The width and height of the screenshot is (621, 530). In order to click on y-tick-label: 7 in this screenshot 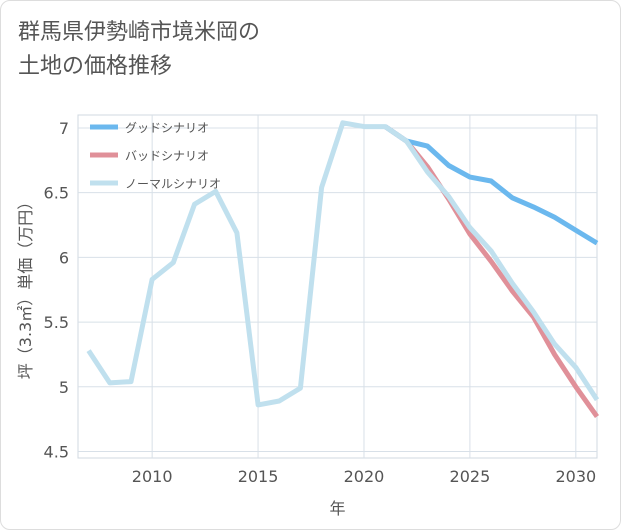, I will do `click(64, 128)`.